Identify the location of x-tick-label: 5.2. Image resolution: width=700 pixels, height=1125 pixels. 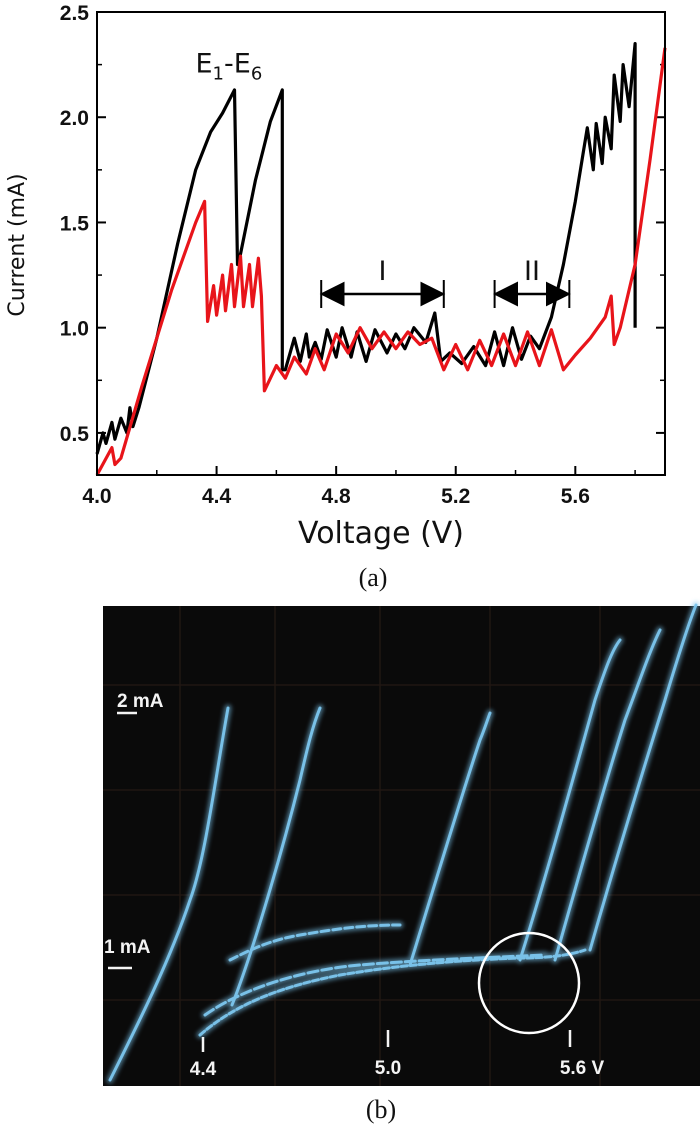
(455, 496).